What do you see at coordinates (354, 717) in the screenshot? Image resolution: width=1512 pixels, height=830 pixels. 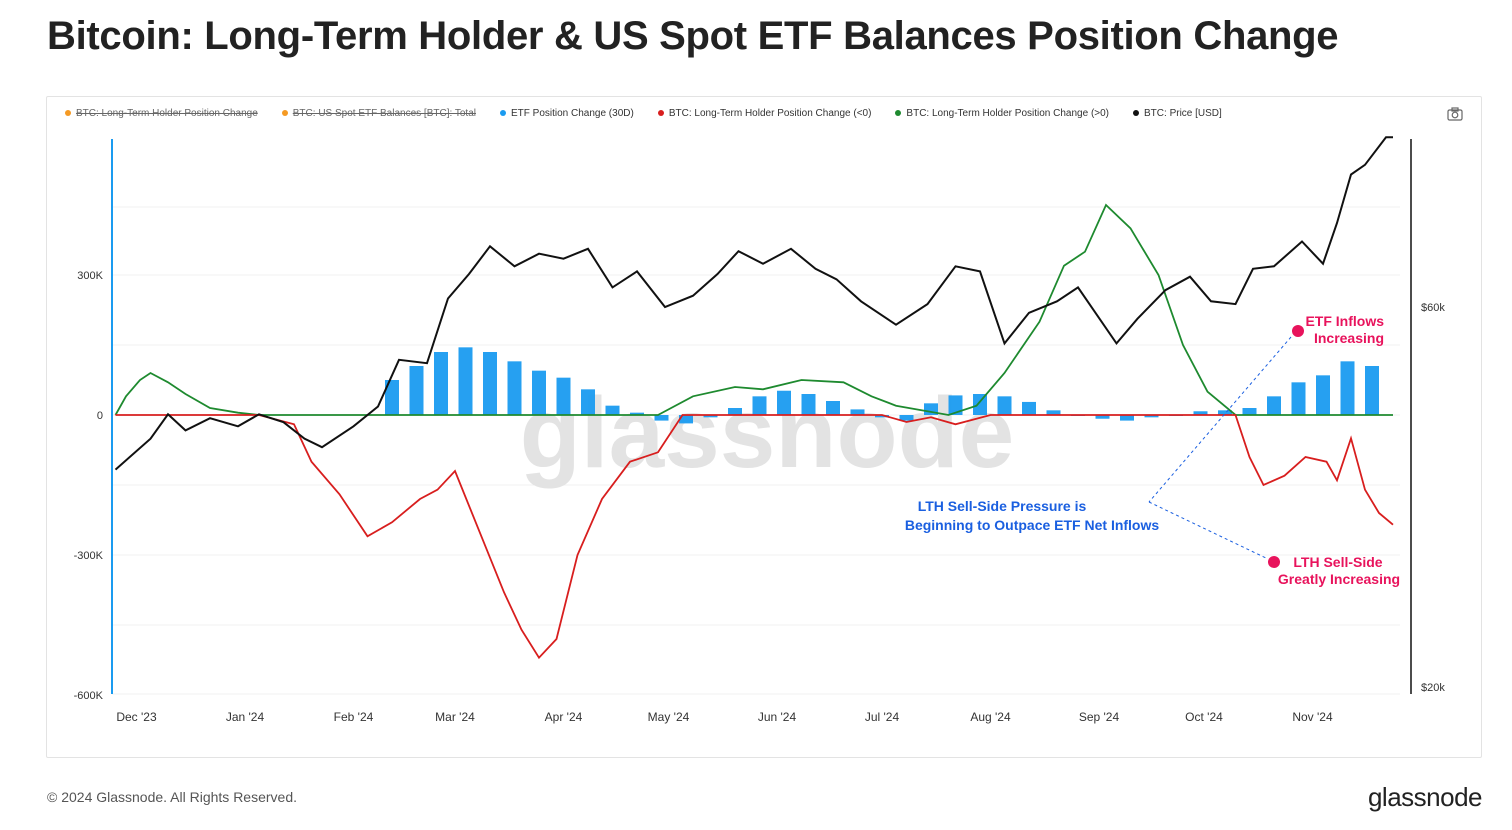 I see `x-tick-label: Feb '24` at bounding box center [354, 717].